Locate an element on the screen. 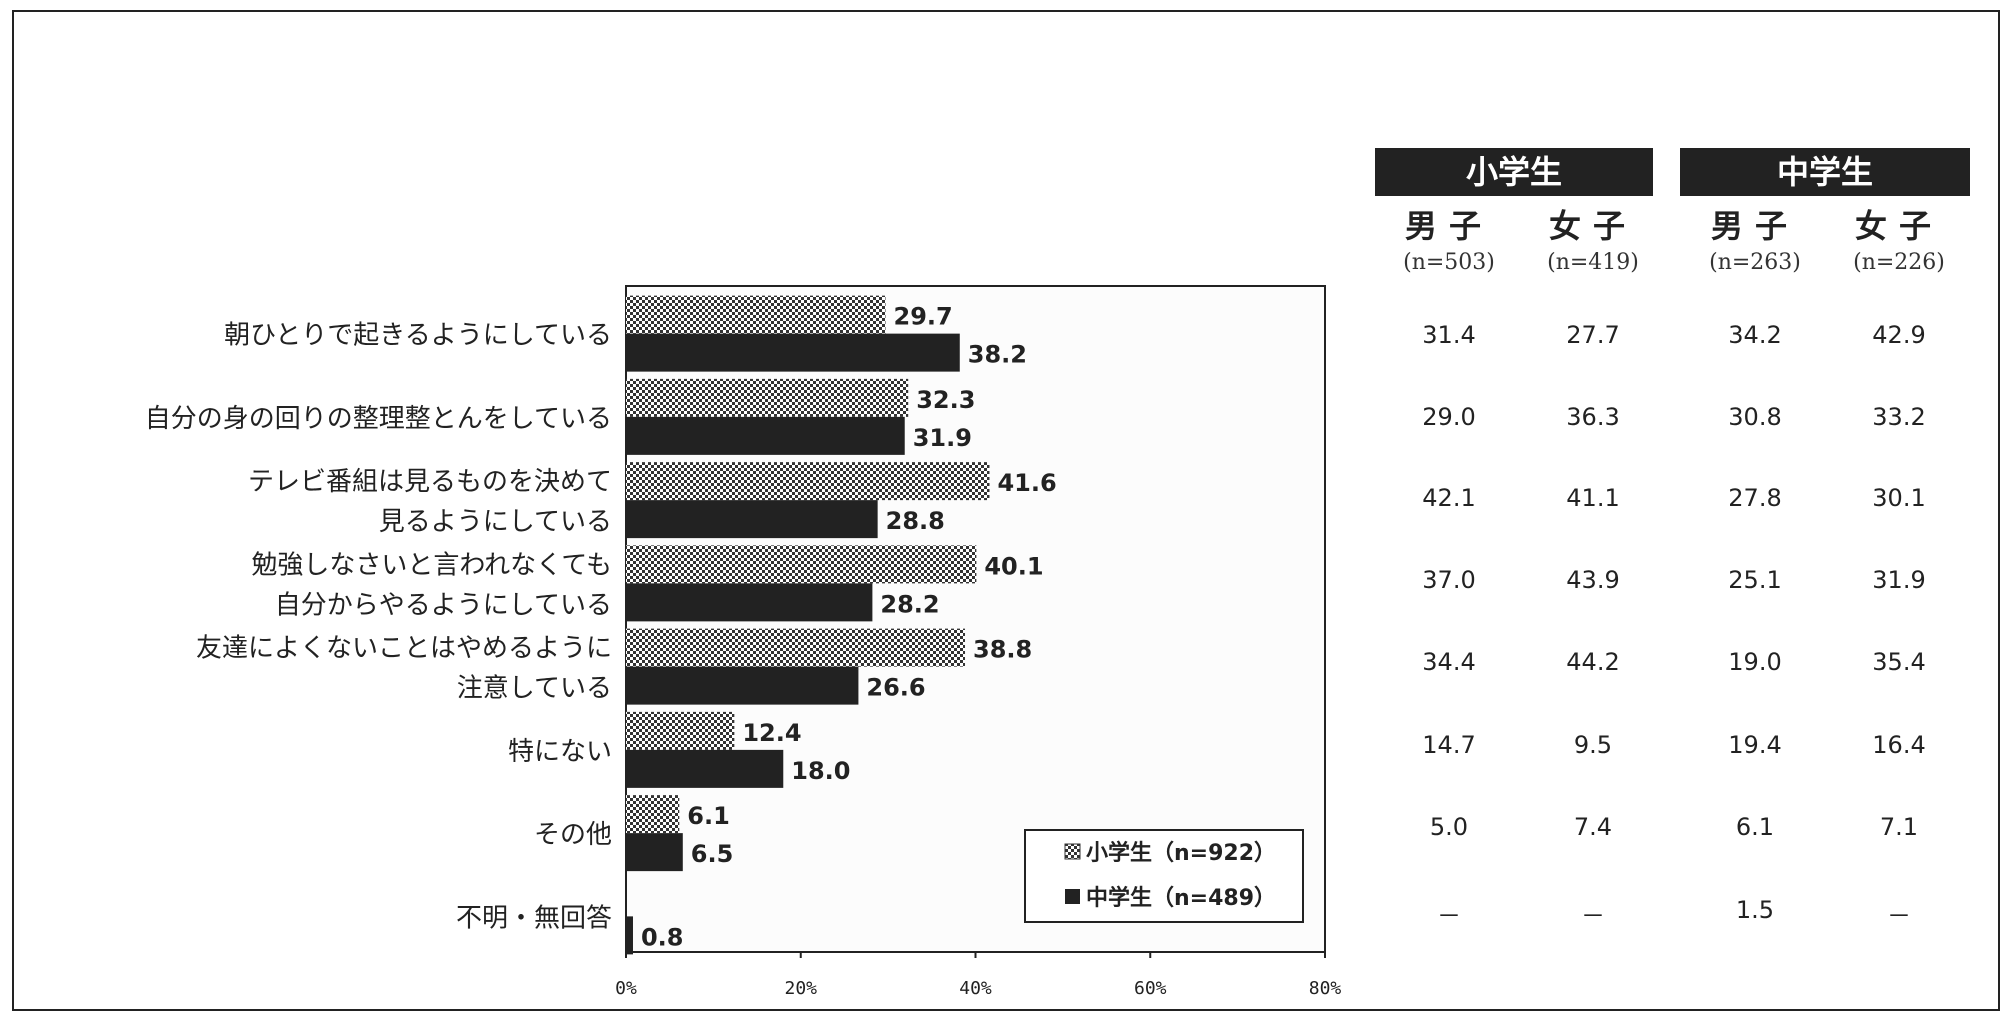  table-cell: 42.9 is located at coordinates (1899, 335).